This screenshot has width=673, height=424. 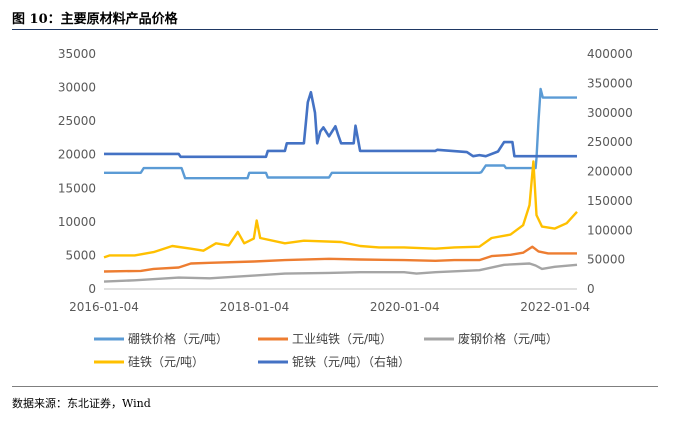 I want to click on x-tick-label: 2020-01-04, so click(x=405, y=307).